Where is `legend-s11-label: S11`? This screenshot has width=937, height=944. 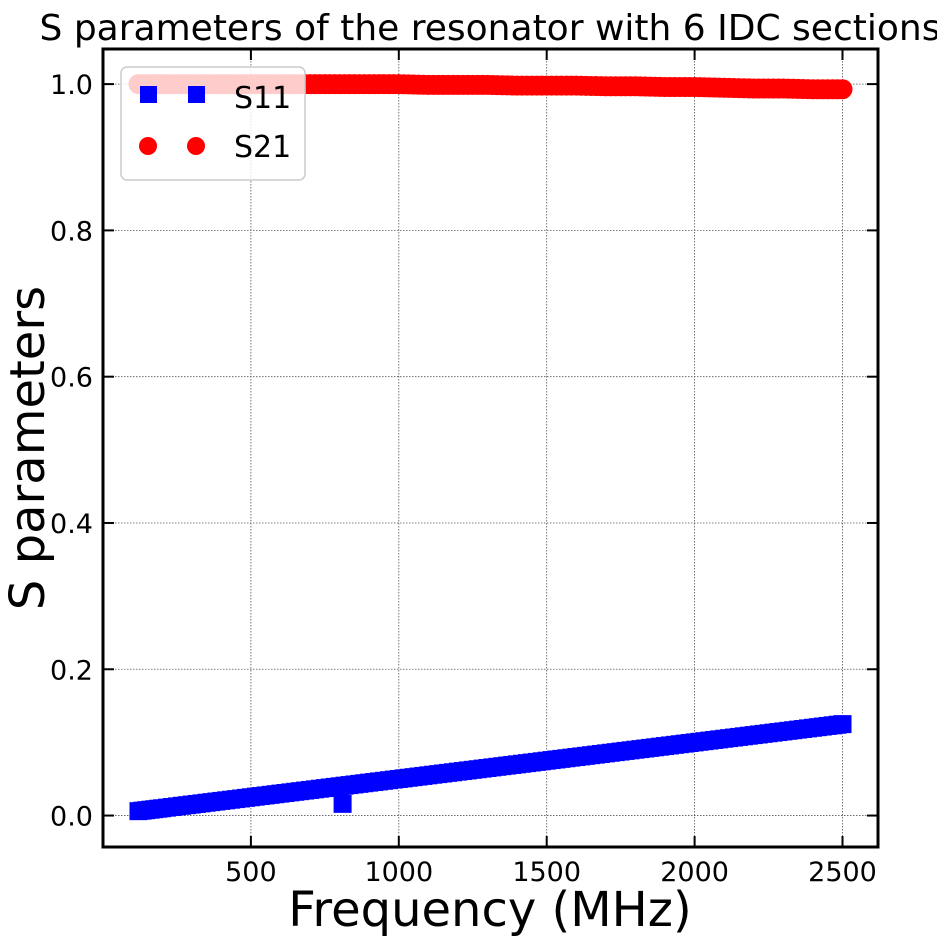
legend-s11-label: S11 is located at coordinates (262, 98).